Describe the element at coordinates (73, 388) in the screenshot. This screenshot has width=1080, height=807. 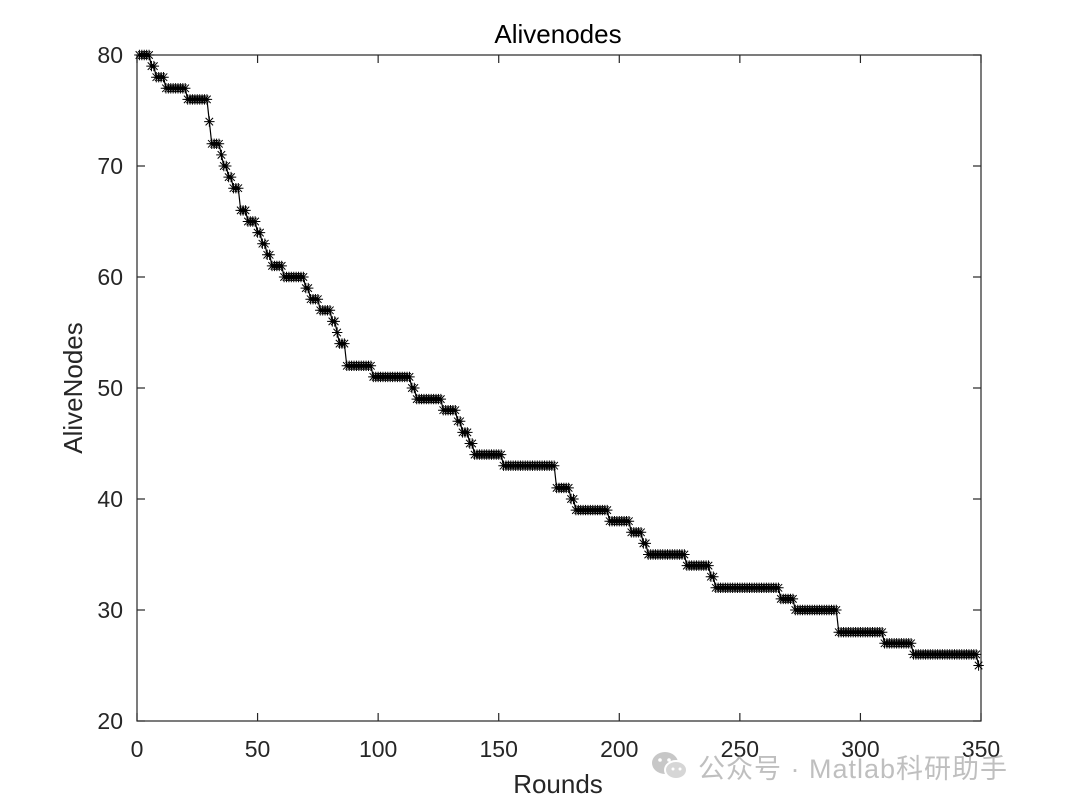
I see `y-axis-label: AliveNodes` at that location.